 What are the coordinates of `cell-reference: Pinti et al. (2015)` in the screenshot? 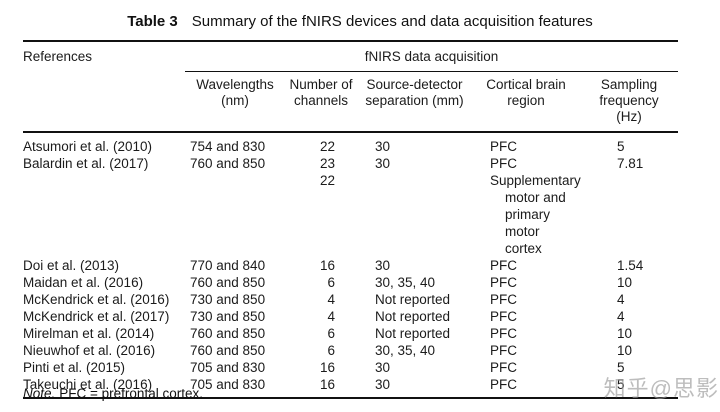 It's located at (74, 367).